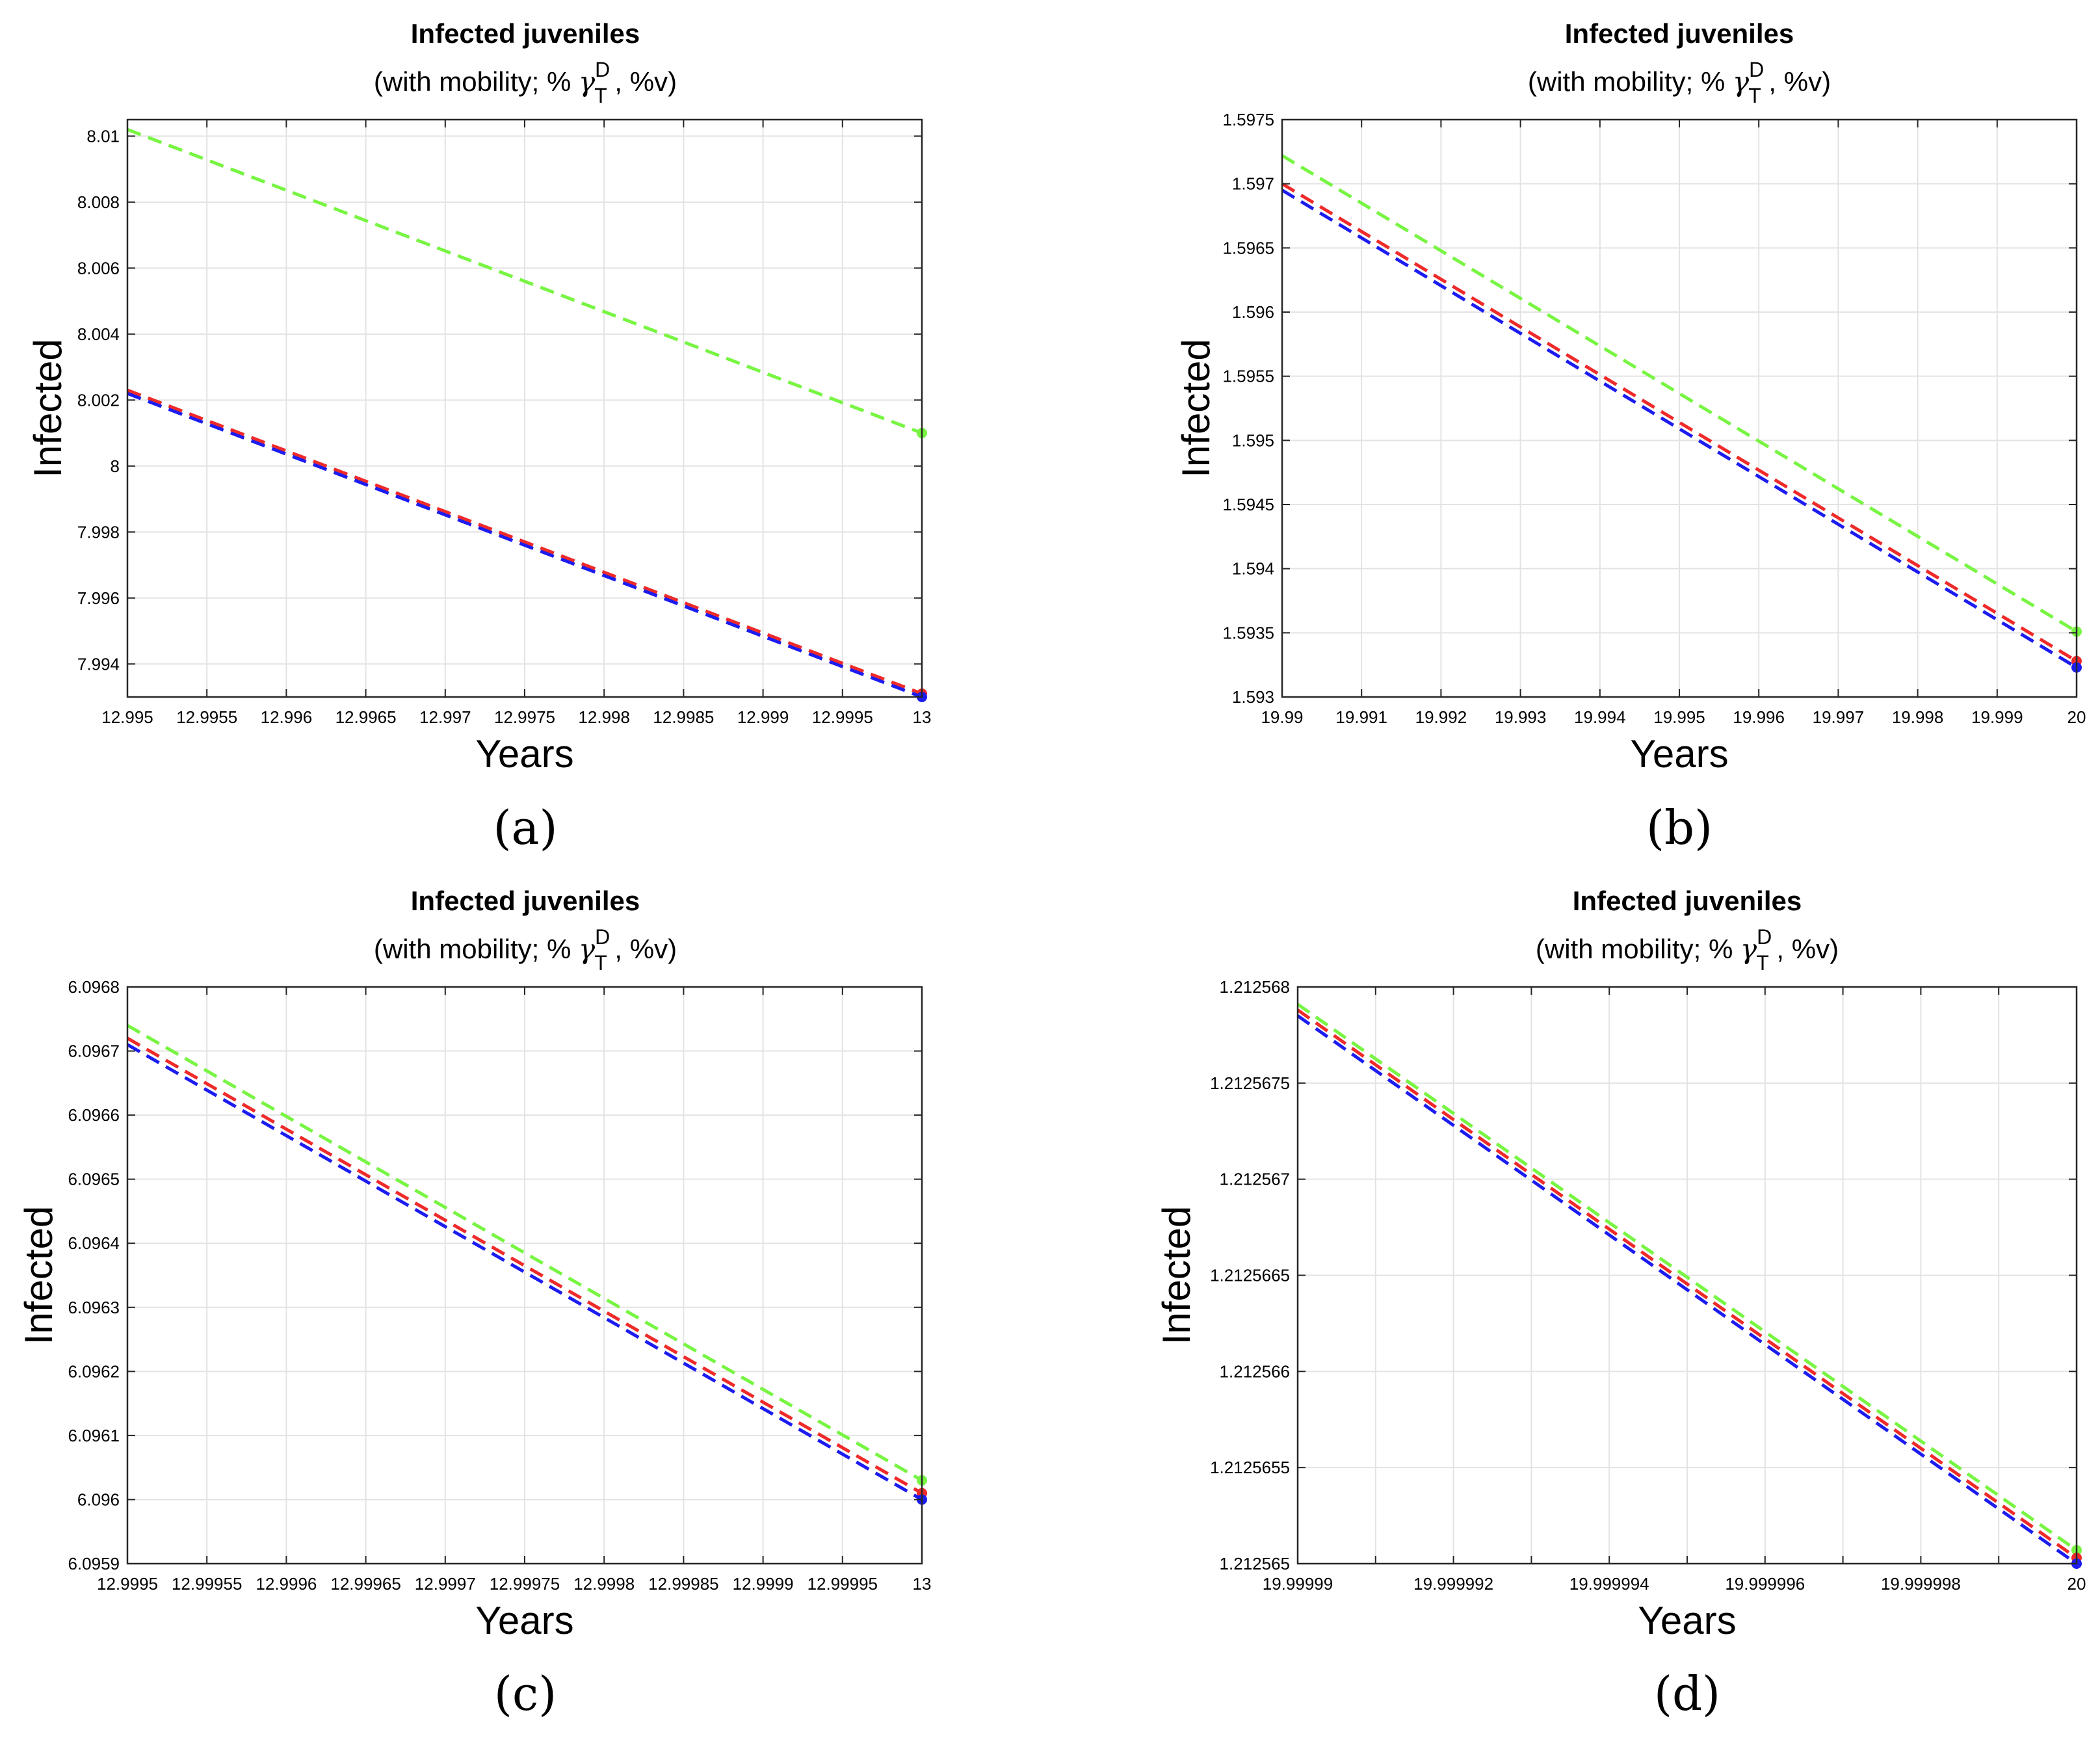 The height and width of the screenshot is (1747, 2100). What do you see at coordinates (99, 598) in the screenshot?
I see `y-tick-label: 7.996` at bounding box center [99, 598].